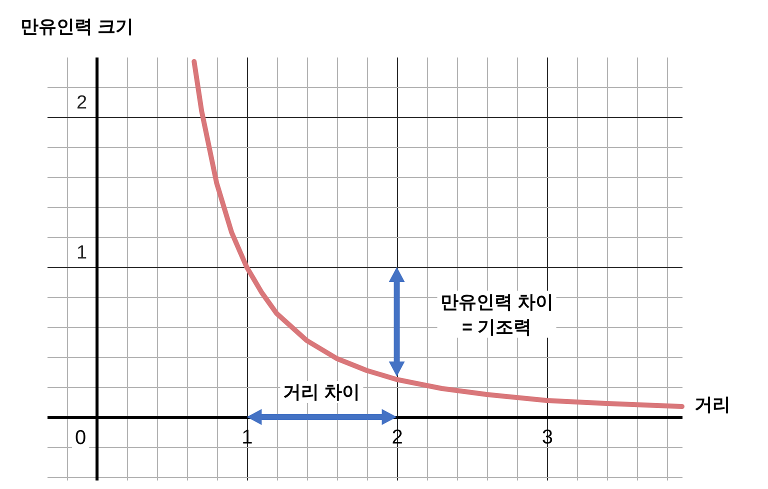  I want to click on x-axis-title: 거리, so click(712, 404).